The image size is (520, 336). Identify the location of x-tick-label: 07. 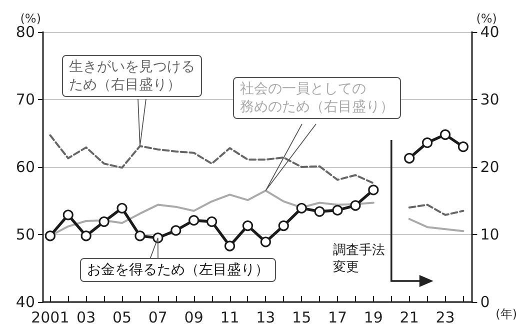
(158, 317).